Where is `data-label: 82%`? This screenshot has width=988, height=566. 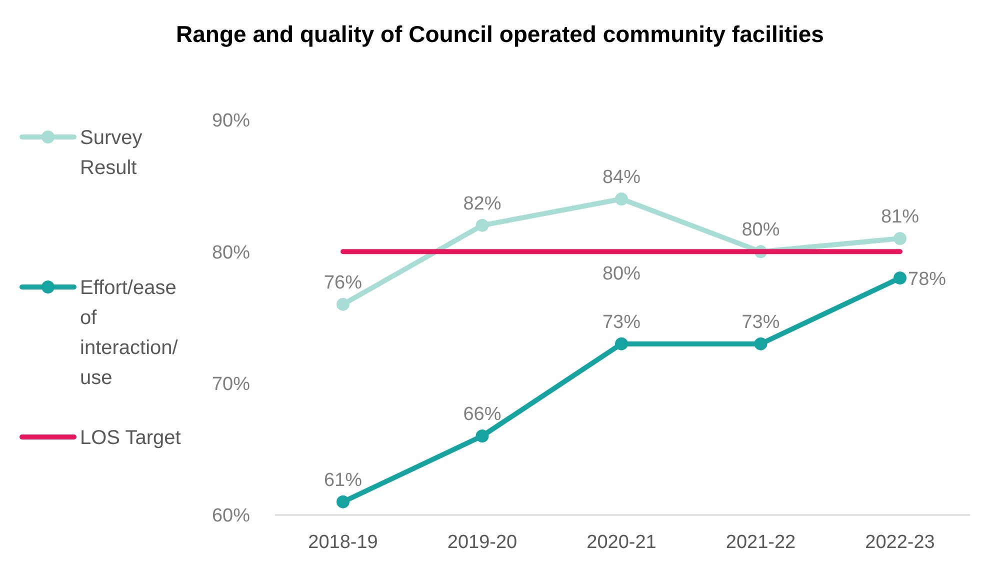 data-label: 82% is located at coordinates (482, 203).